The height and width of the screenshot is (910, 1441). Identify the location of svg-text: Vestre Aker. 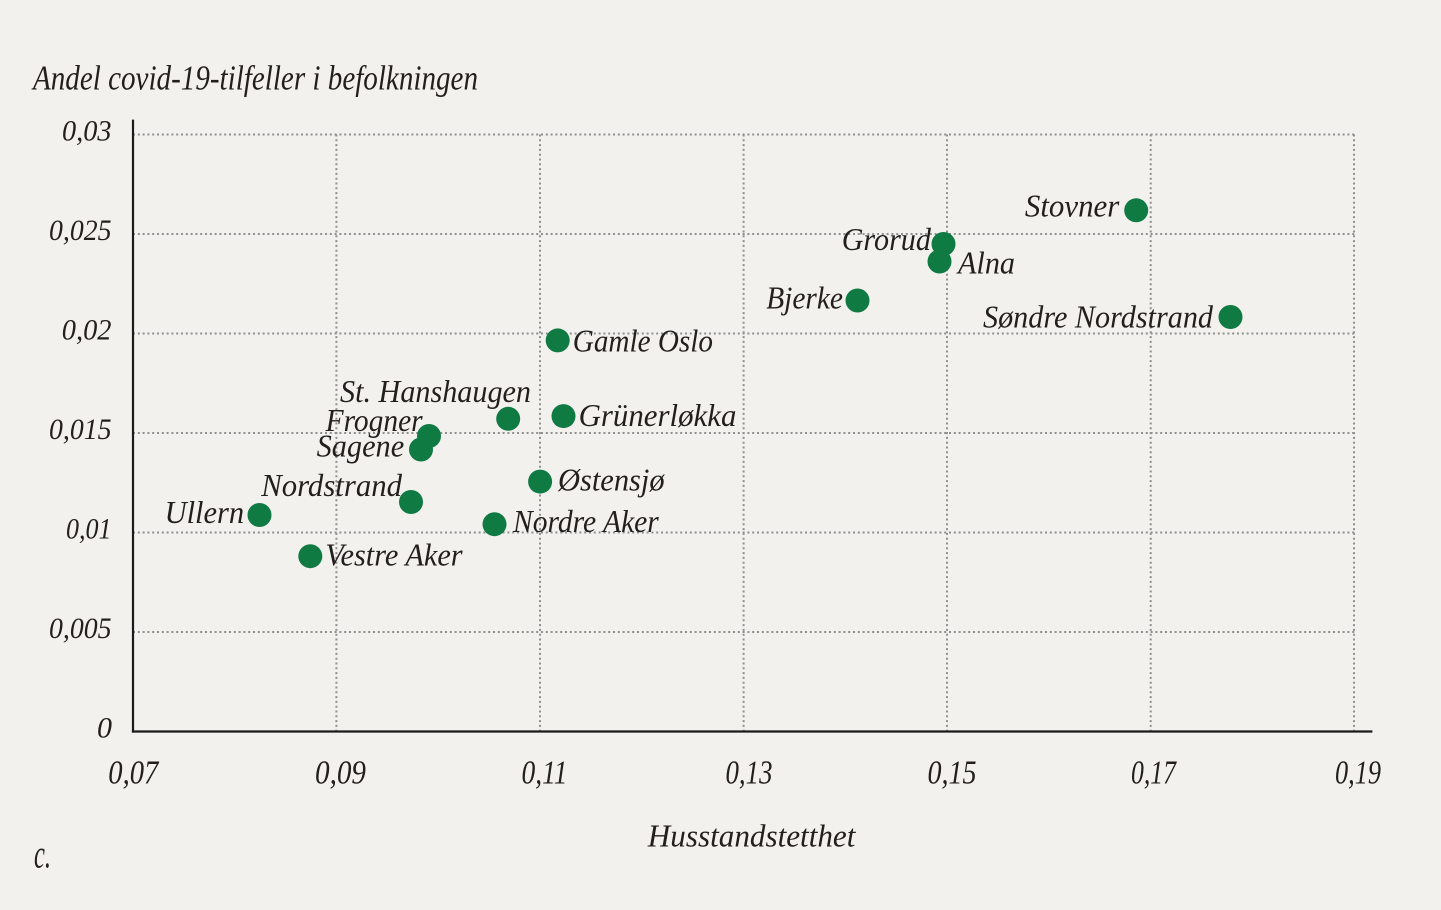
(394, 555).